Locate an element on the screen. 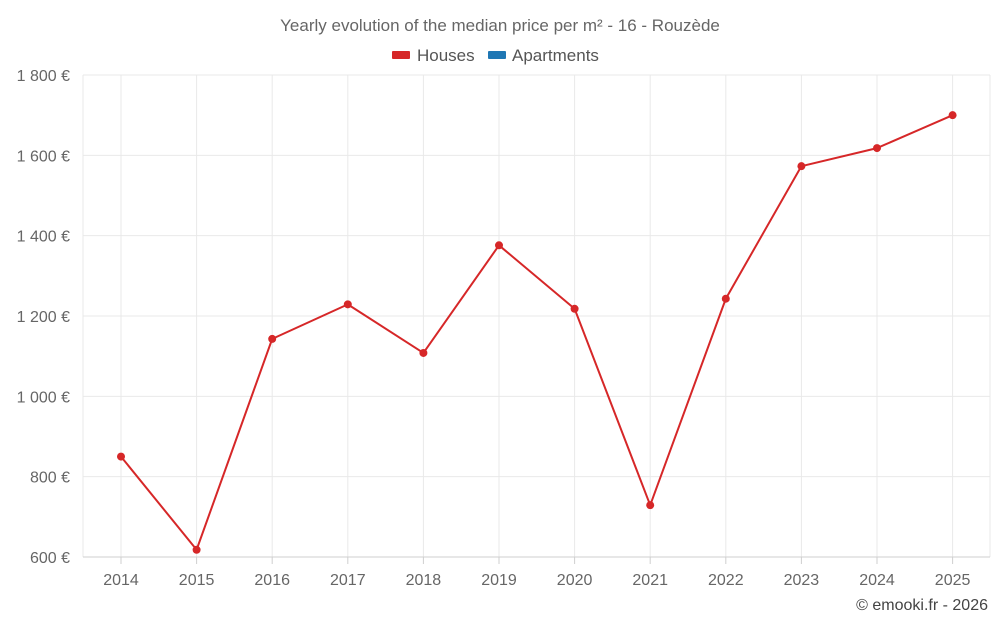  data-point-houses-2016 is located at coordinates (272, 338).